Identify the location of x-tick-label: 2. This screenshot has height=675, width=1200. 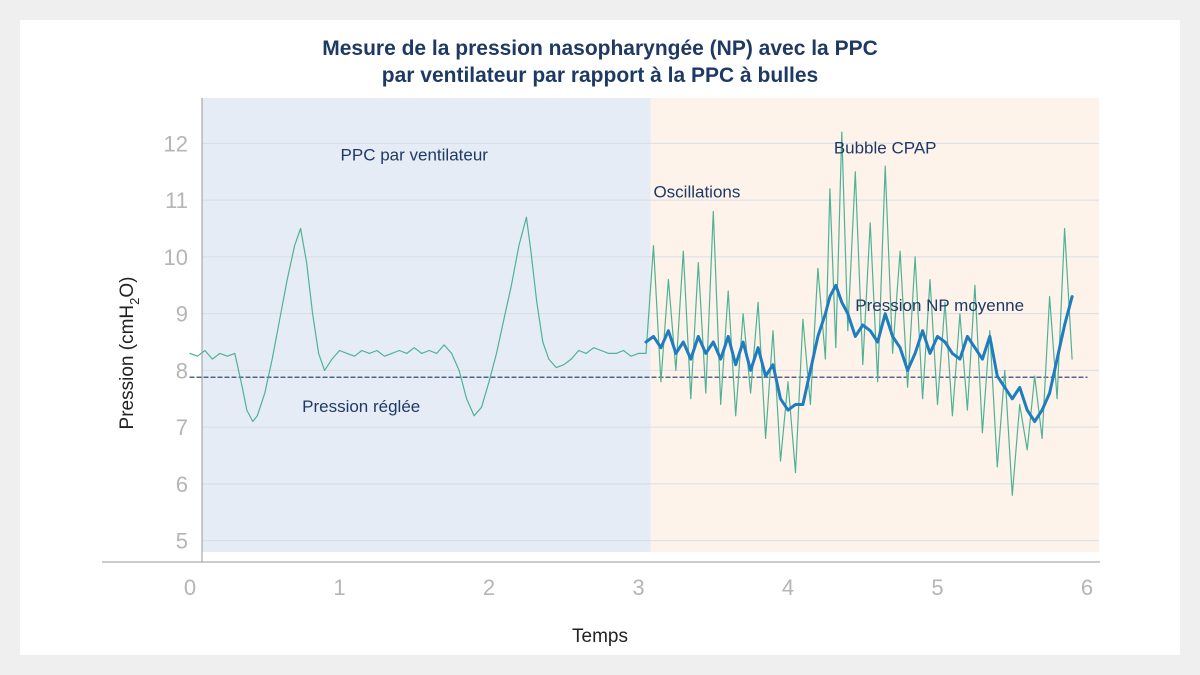
(489, 587).